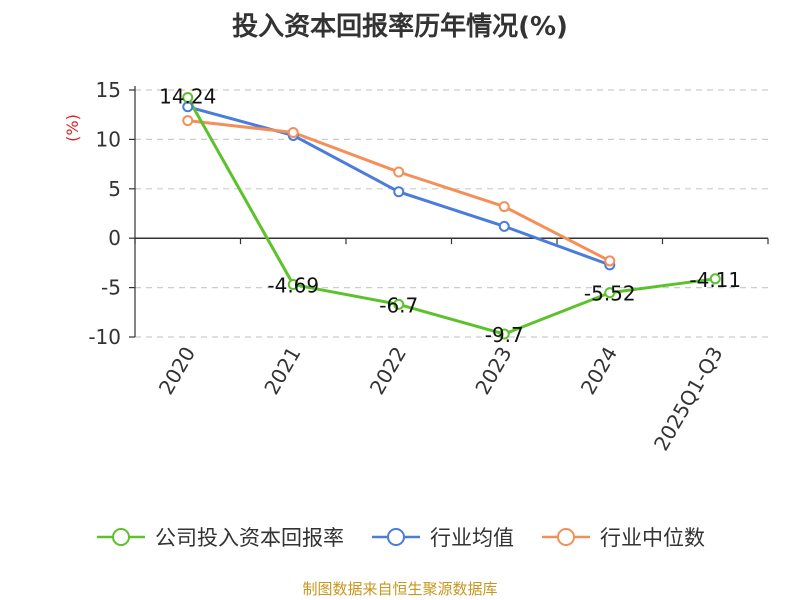 The width and height of the screenshot is (800, 600). Describe the element at coordinates (566, 537) in the screenshot. I see `legend-marker-industry-median` at that location.